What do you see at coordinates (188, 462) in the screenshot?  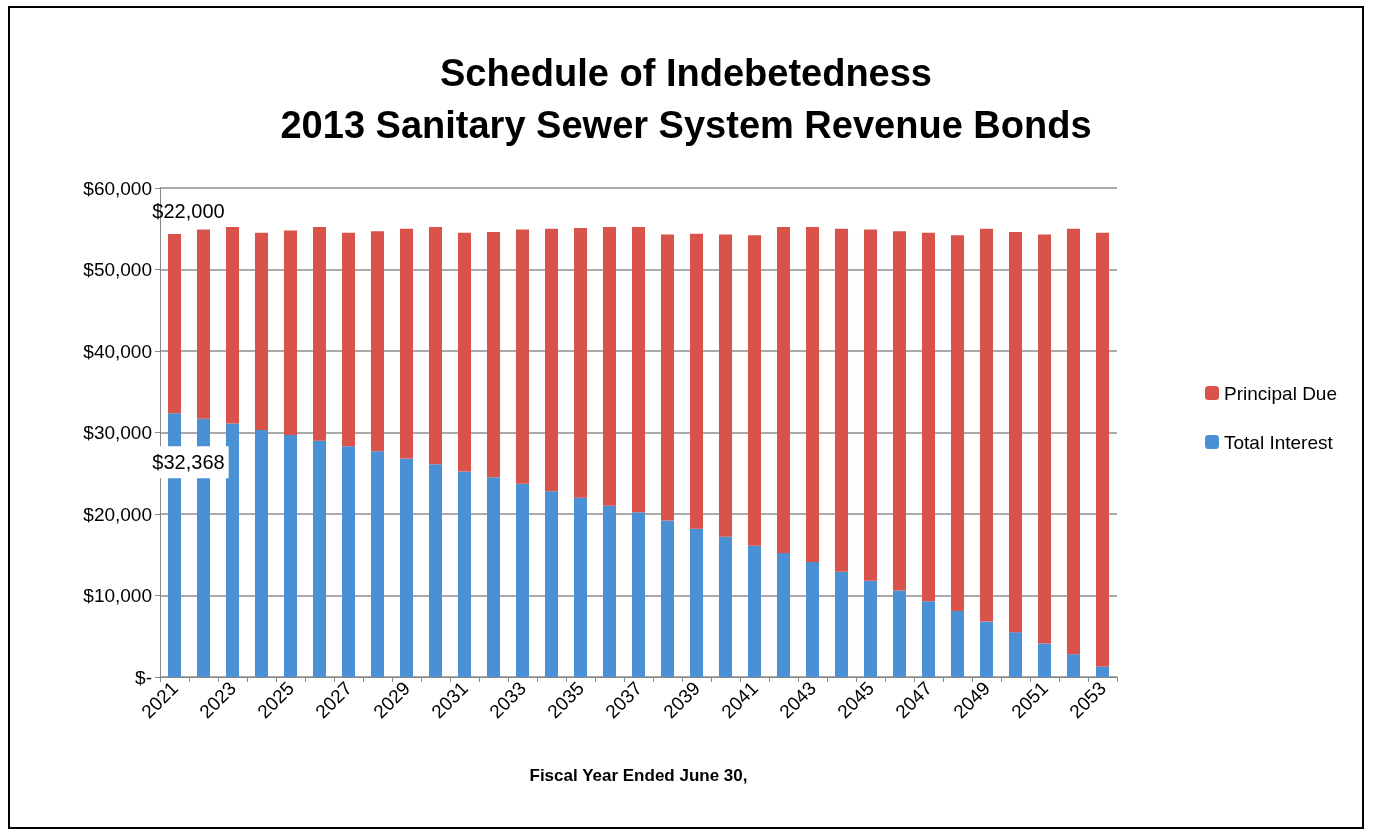 I see `data-label: $32,368` at bounding box center [188, 462].